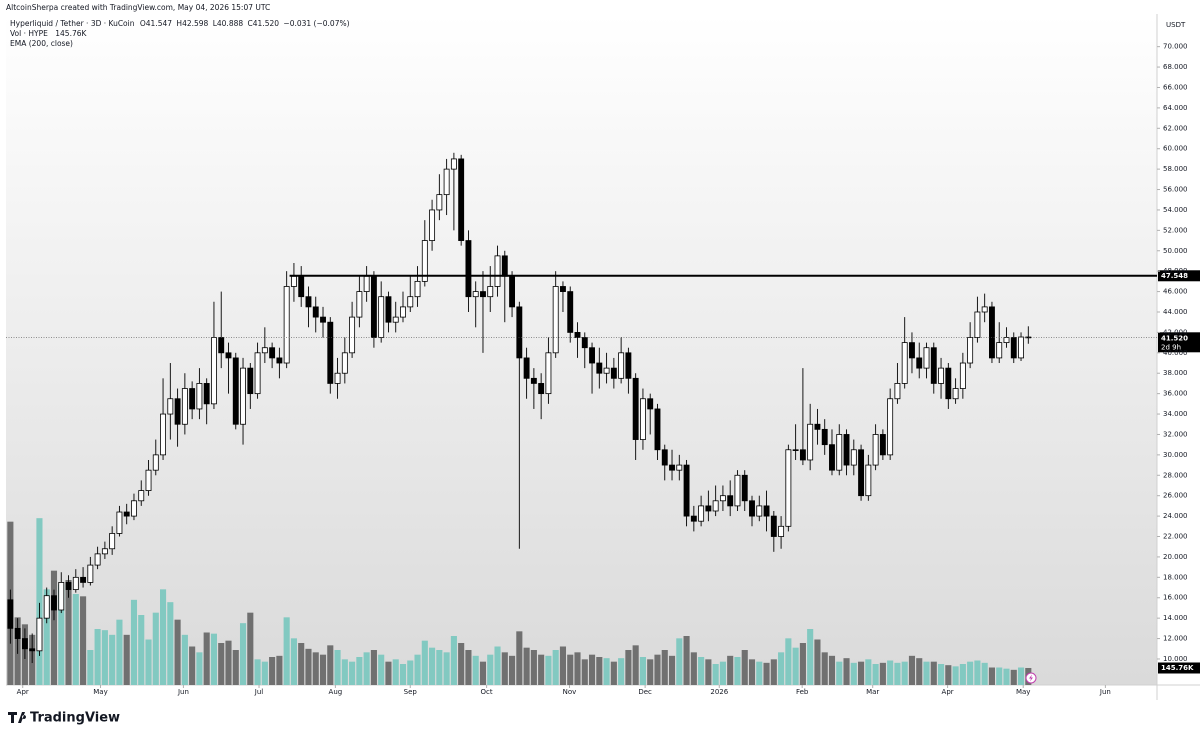 The image size is (1200, 740). Describe the element at coordinates (29, 33) in the screenshot. I see `volume-title: Vol · HYPE` at that location.